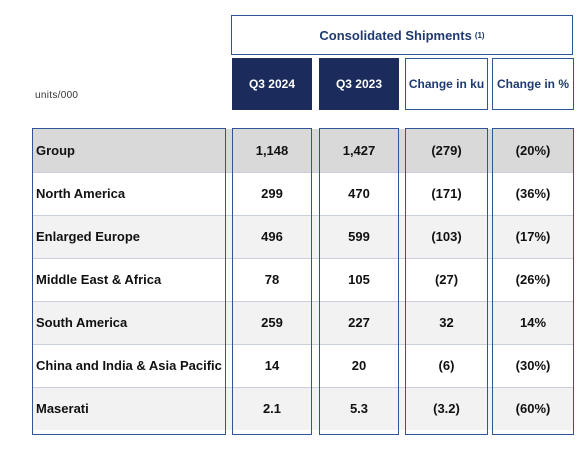  I want to click on row-label-south-america: South America, so click(82, 322).